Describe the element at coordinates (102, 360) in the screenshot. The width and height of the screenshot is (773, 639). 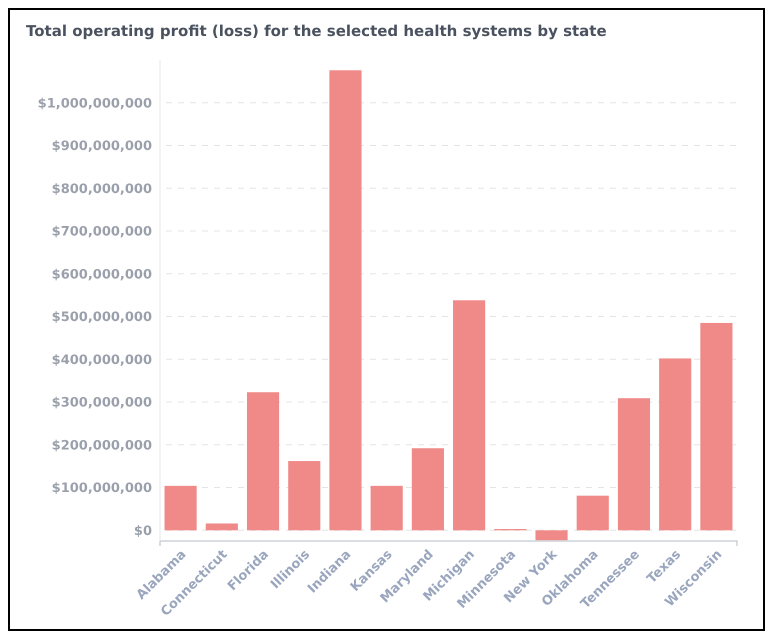
I see `y-tick-label: $400,000,000` at that location.